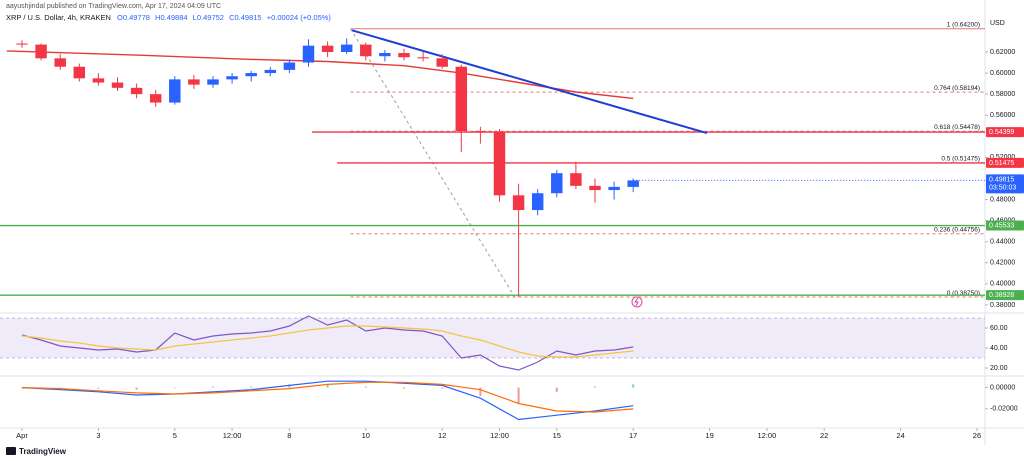  What do you see at coordinates (999, 368) in the screenshot?
I see `y-tick-label: 20.00` at bounding box center [999, 368].